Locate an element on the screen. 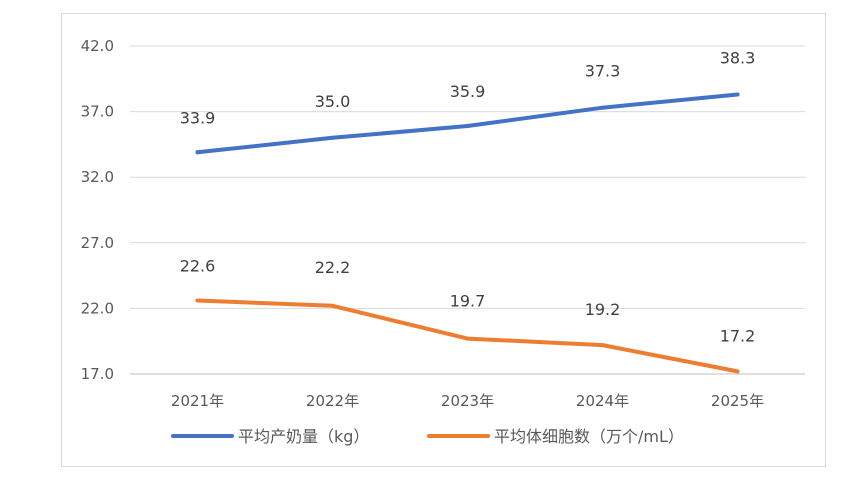 Image resolution: width=851 pixels, height=481 pixels. data-label: 33.9 is located at coordinates (198, 117).